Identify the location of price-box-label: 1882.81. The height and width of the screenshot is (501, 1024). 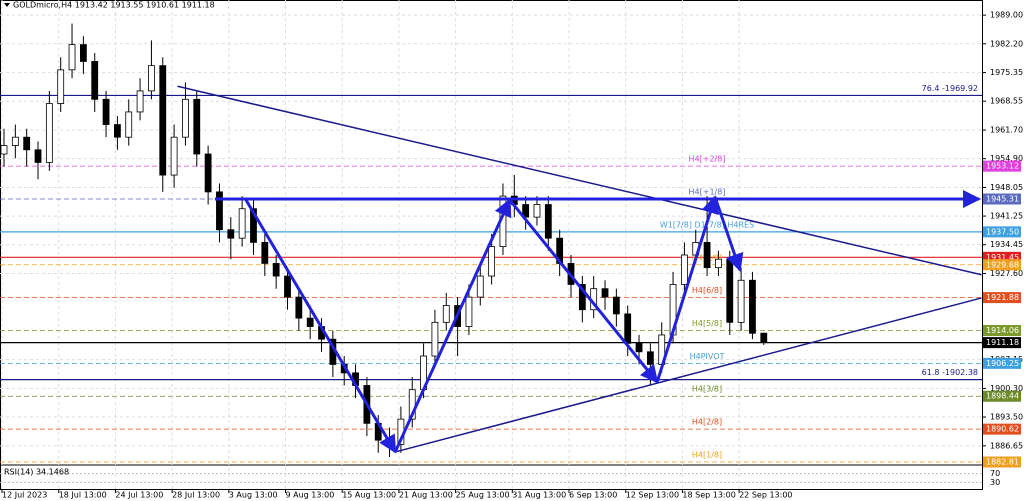
(1002, 462).